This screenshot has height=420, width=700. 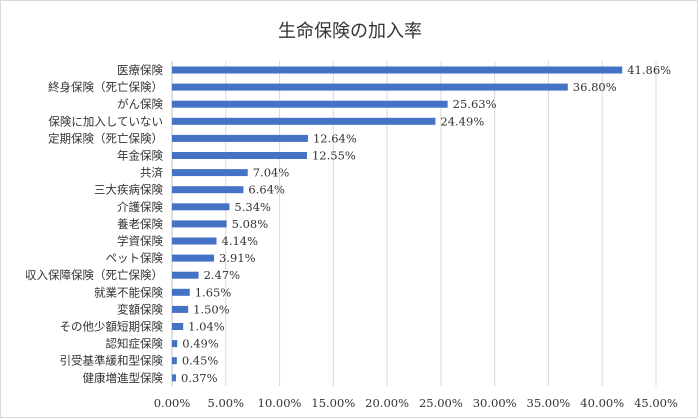 I want to click on x-tick-label: 5.00%, so click(x=226, y=403).